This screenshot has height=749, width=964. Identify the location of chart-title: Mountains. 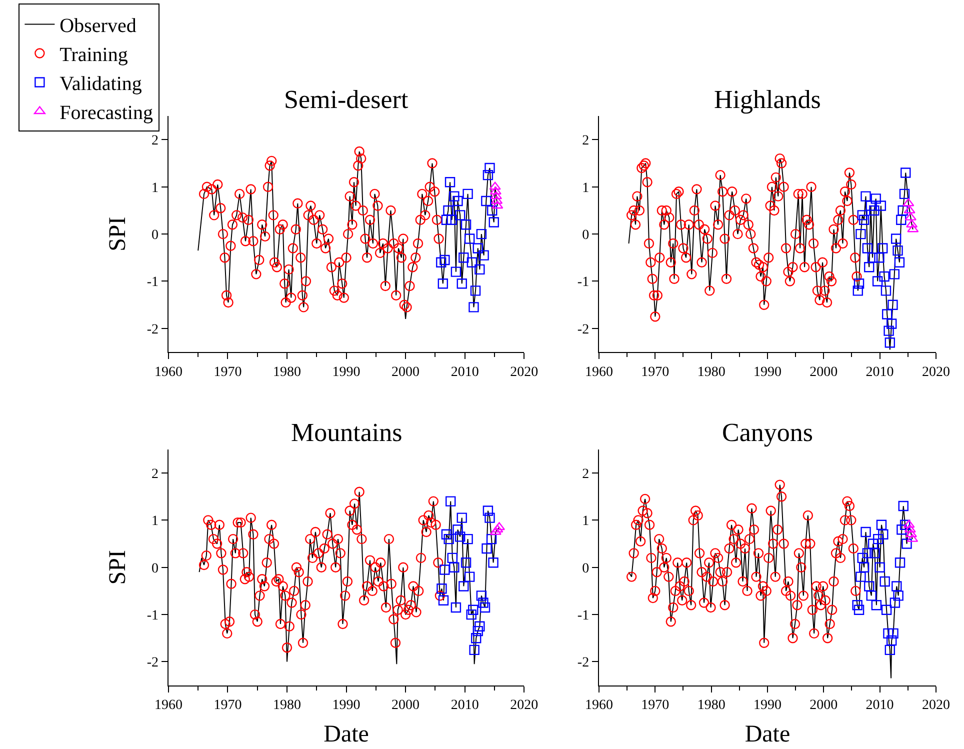
(346, 432).